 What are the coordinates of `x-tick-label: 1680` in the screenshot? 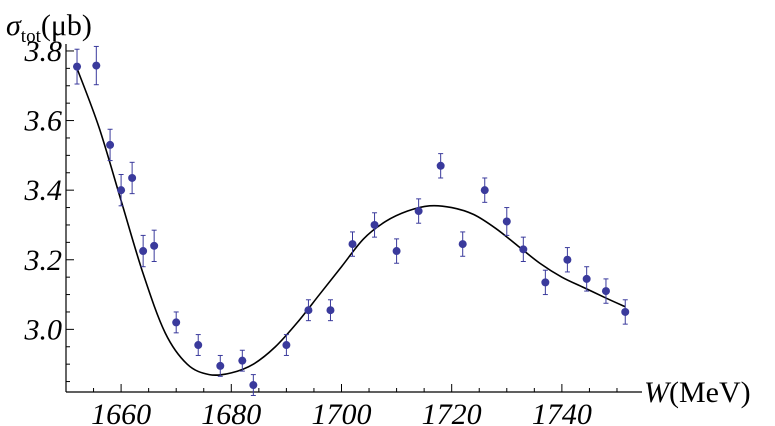 It's located at (231, 412).